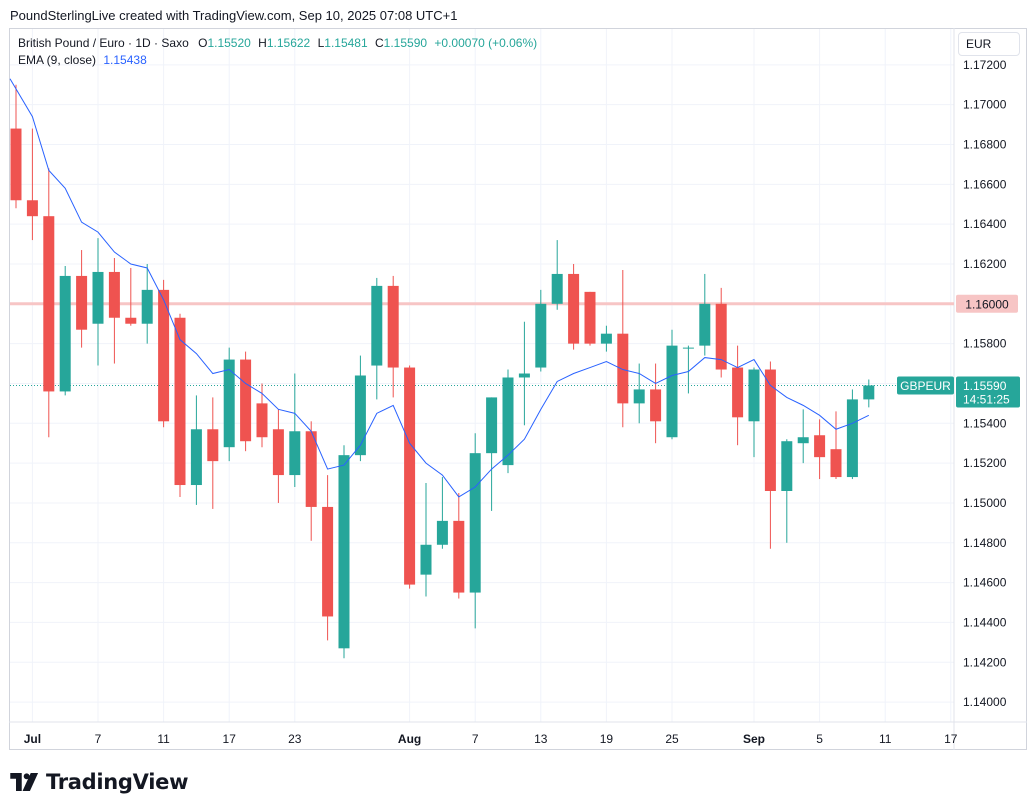  What do you see at coordinates (985, 264) in the screenshot?
I see `y-tick-label: 1.16200` at bounding box center [985, 264].